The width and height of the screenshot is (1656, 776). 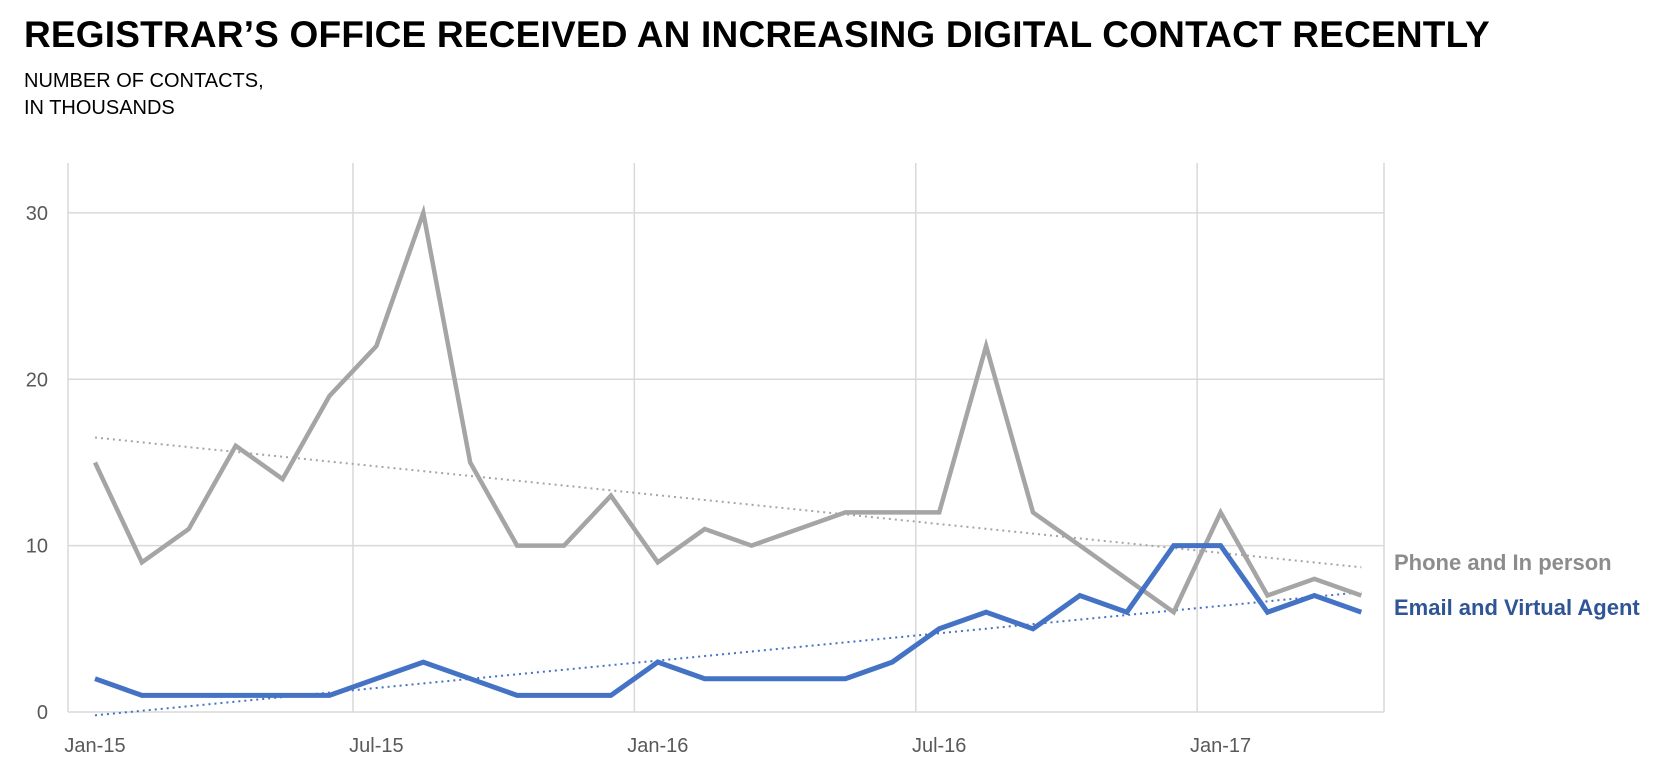 I want to click on x-tick-label-Jul-15: Jul-15, so click(x=376, y=746).